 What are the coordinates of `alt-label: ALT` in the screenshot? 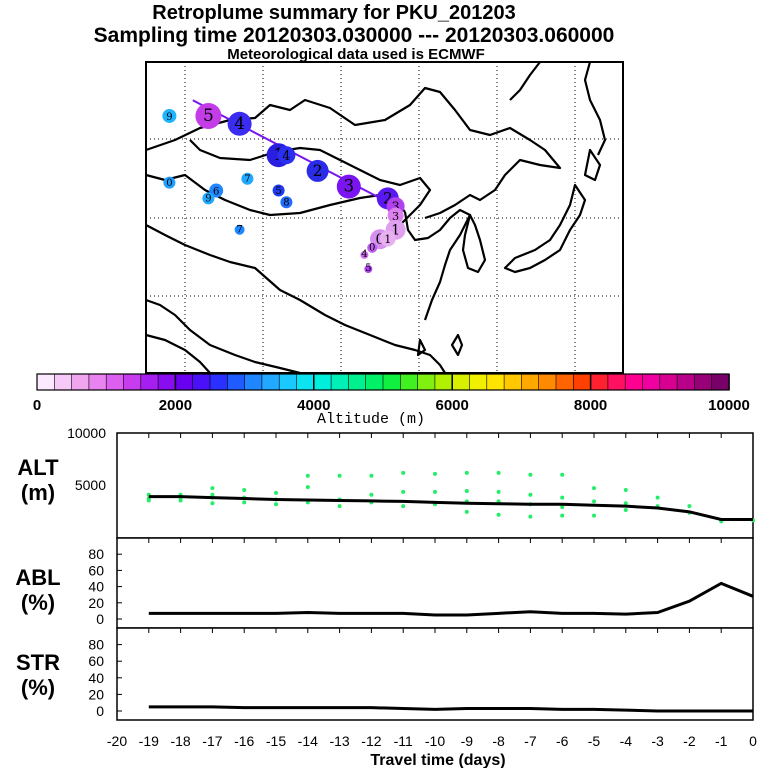 It's located at (38, 467).